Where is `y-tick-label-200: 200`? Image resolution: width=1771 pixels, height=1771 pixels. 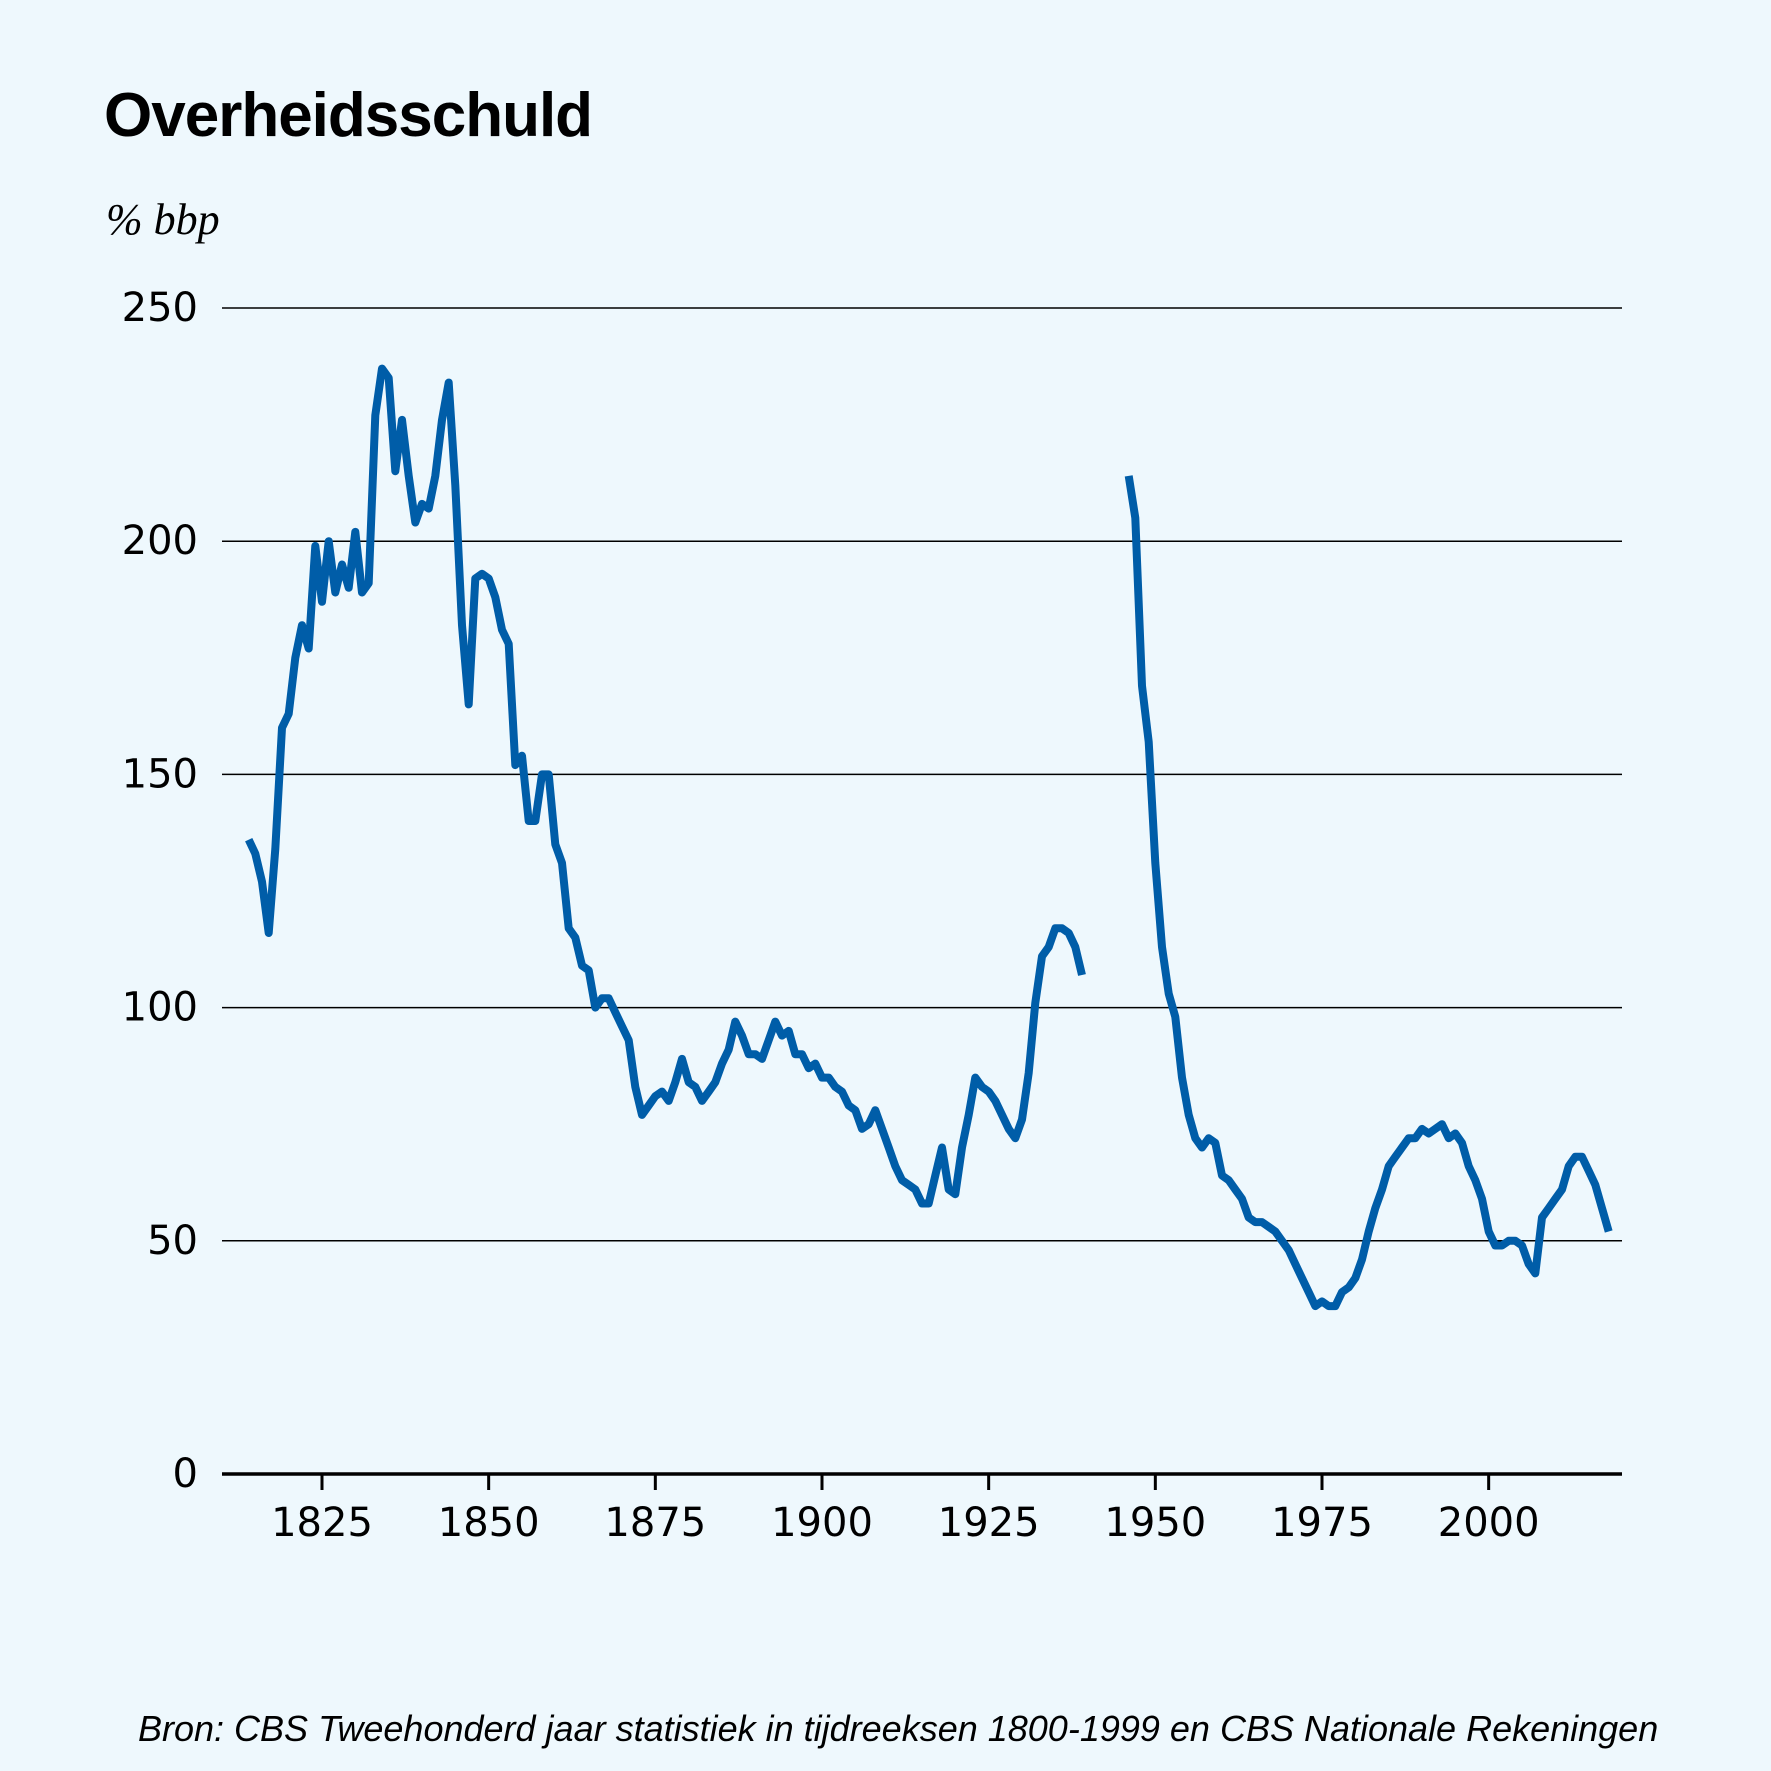 y-tick-label-200: 200 is located at coordinates (160, 541).